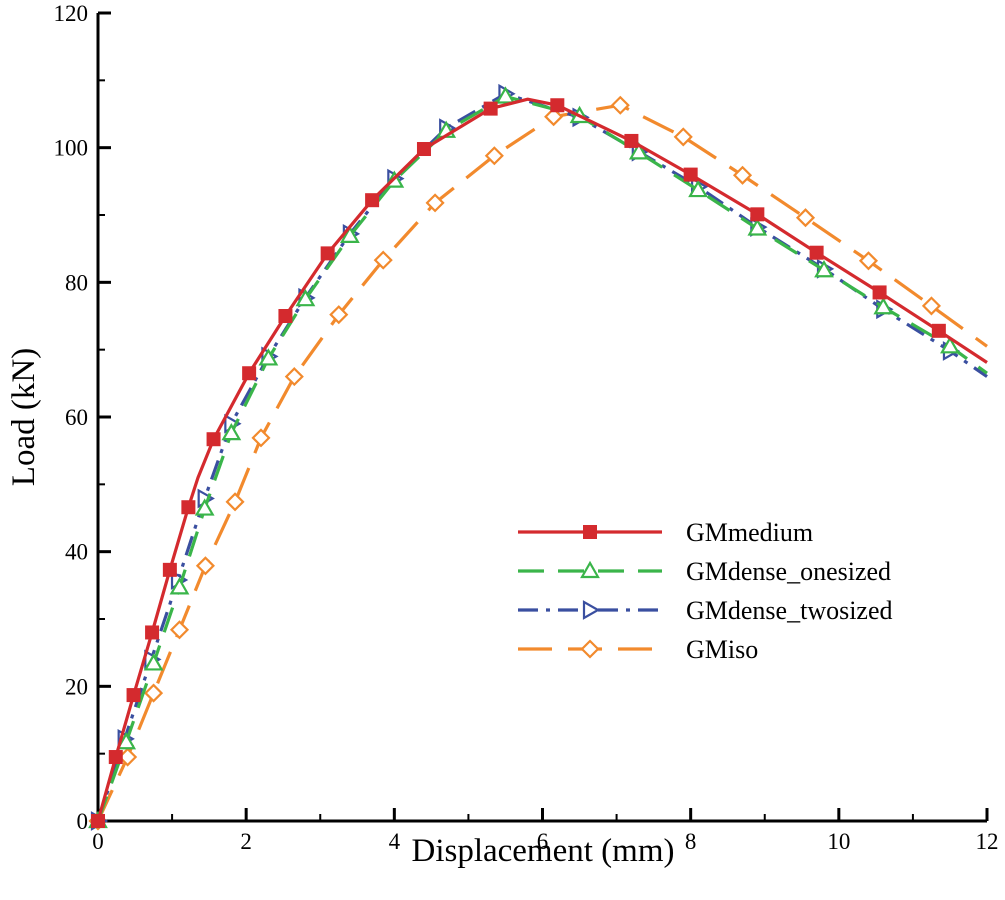 This screenshot has height=900, width=1005. I want to click on legend-item: GMdense_twosized, so click(705, 610).